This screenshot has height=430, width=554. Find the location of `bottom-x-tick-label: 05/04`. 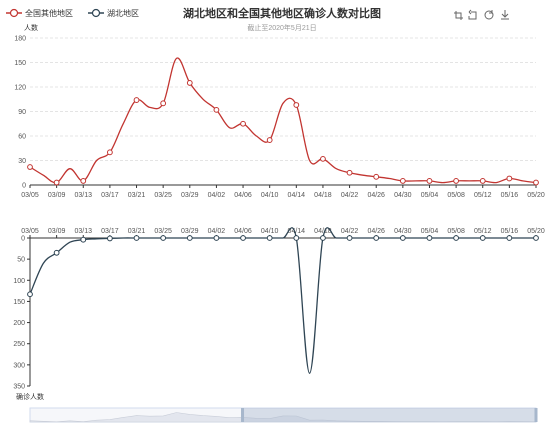

bottom-x-tick-label: 05/04 is located at coordinates (430, 231).